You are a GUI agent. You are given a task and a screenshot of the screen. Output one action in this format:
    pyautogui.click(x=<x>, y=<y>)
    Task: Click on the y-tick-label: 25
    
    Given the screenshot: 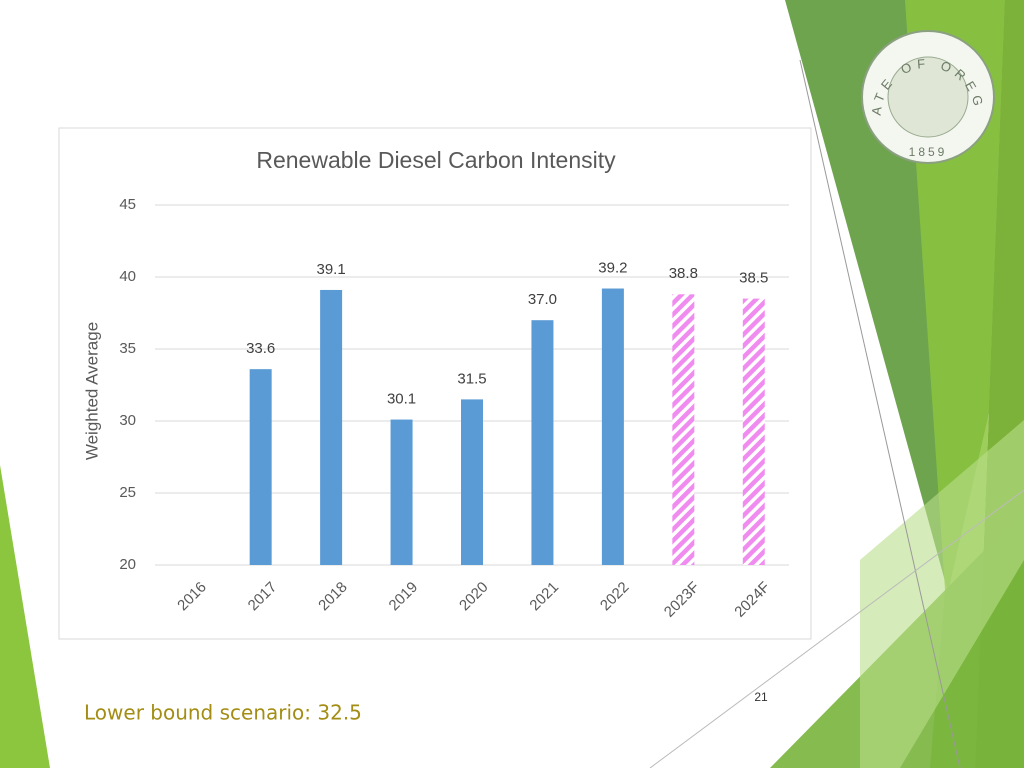 What is the action you would take?
    pyautogui.click(x=127, y=492)
    